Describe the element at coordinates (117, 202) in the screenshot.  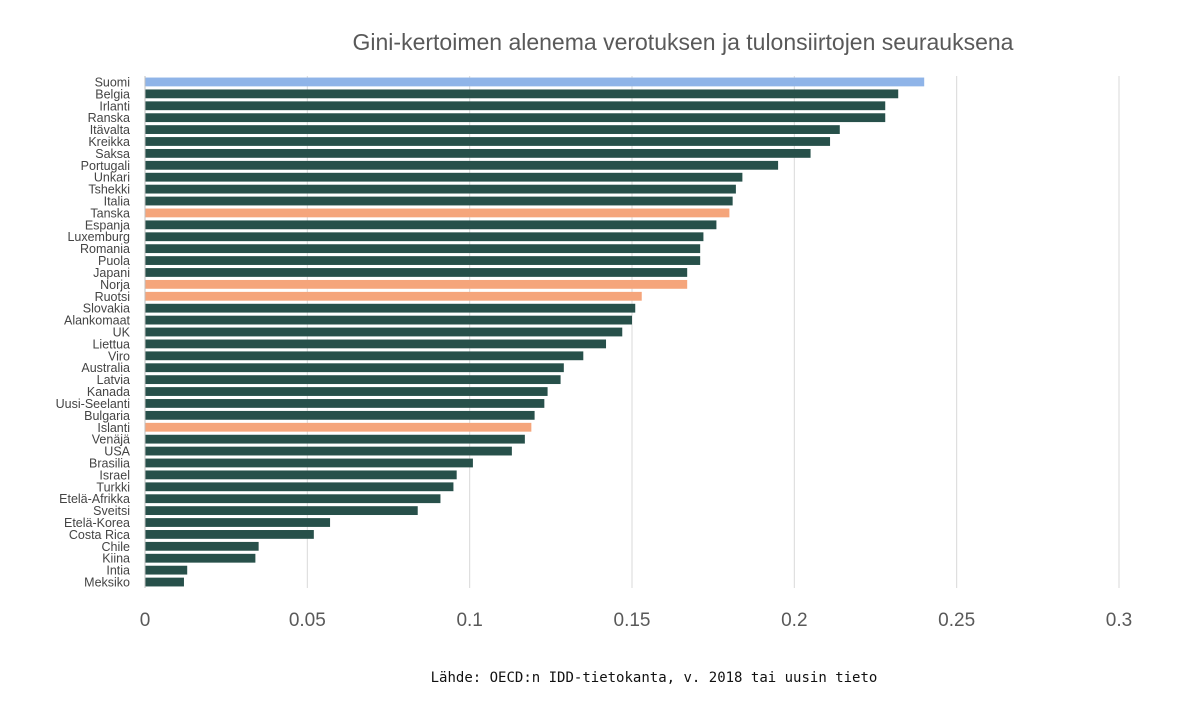
I see `category-label: Italia` at that location.